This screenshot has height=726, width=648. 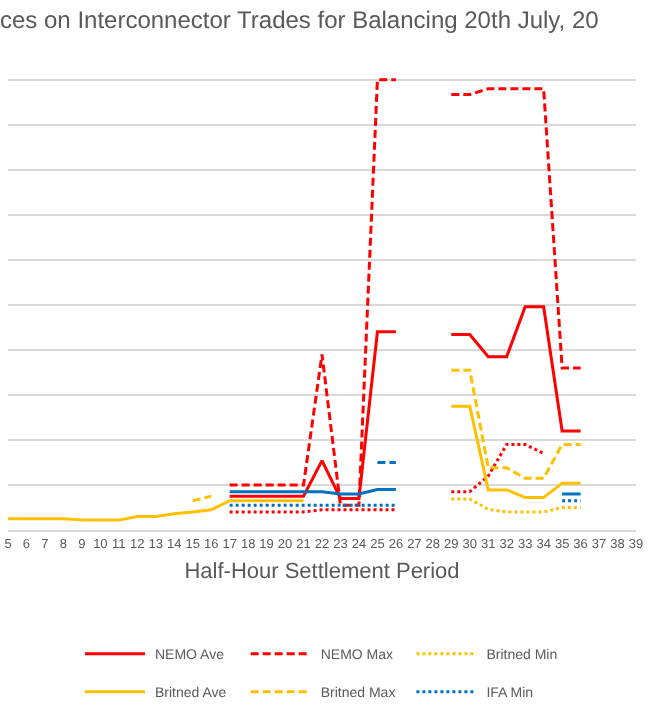 What do you see at coordinates (300, 19) in the screenshot?
I see `chart-title: ces on Interconnector Trades for Balancing 20th July, 20` at bounding box center [300, 19].